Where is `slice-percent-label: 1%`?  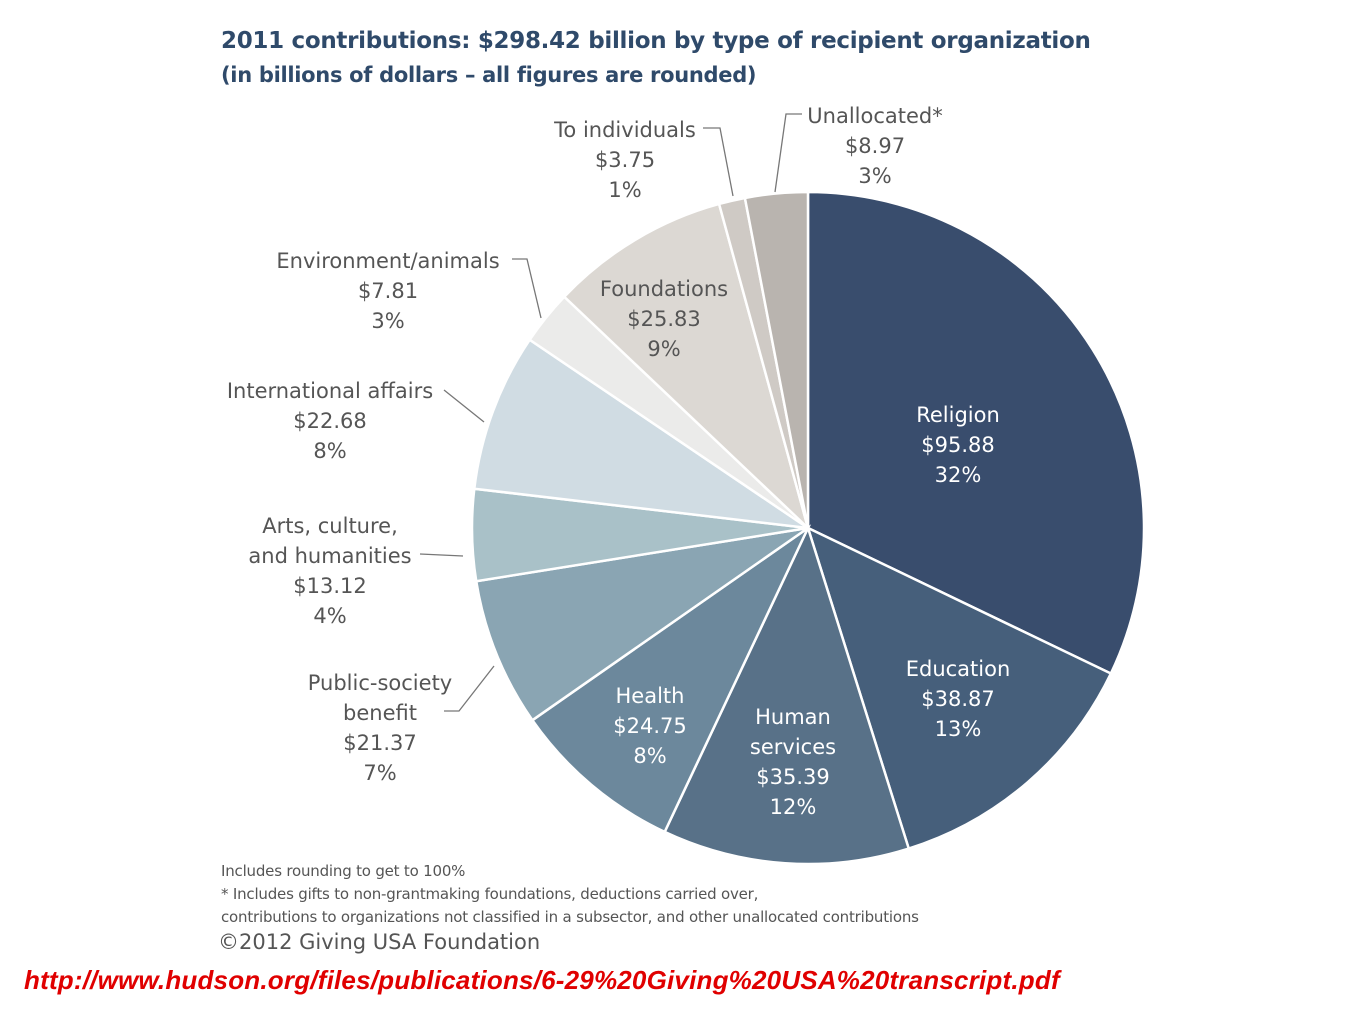
slice-percent-label: 1% is located at coordinates (624, 190).